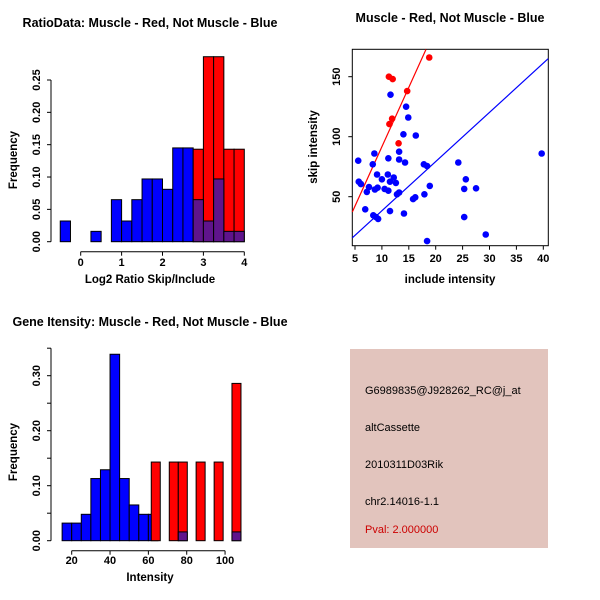  Describe the element at coordinates (355, 259) in the screenshot. I see `svg-text: 5` at that location.